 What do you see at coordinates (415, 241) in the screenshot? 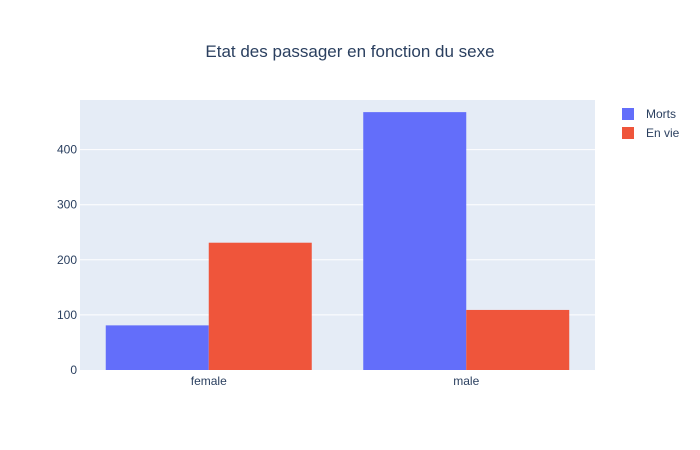
I see `bar-morts-male` at bounding box center [415, 241].